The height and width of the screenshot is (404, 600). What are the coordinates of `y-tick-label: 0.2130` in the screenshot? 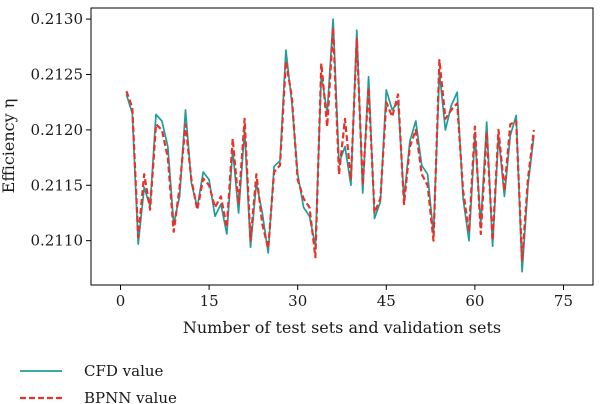 It's located at (57, 19).